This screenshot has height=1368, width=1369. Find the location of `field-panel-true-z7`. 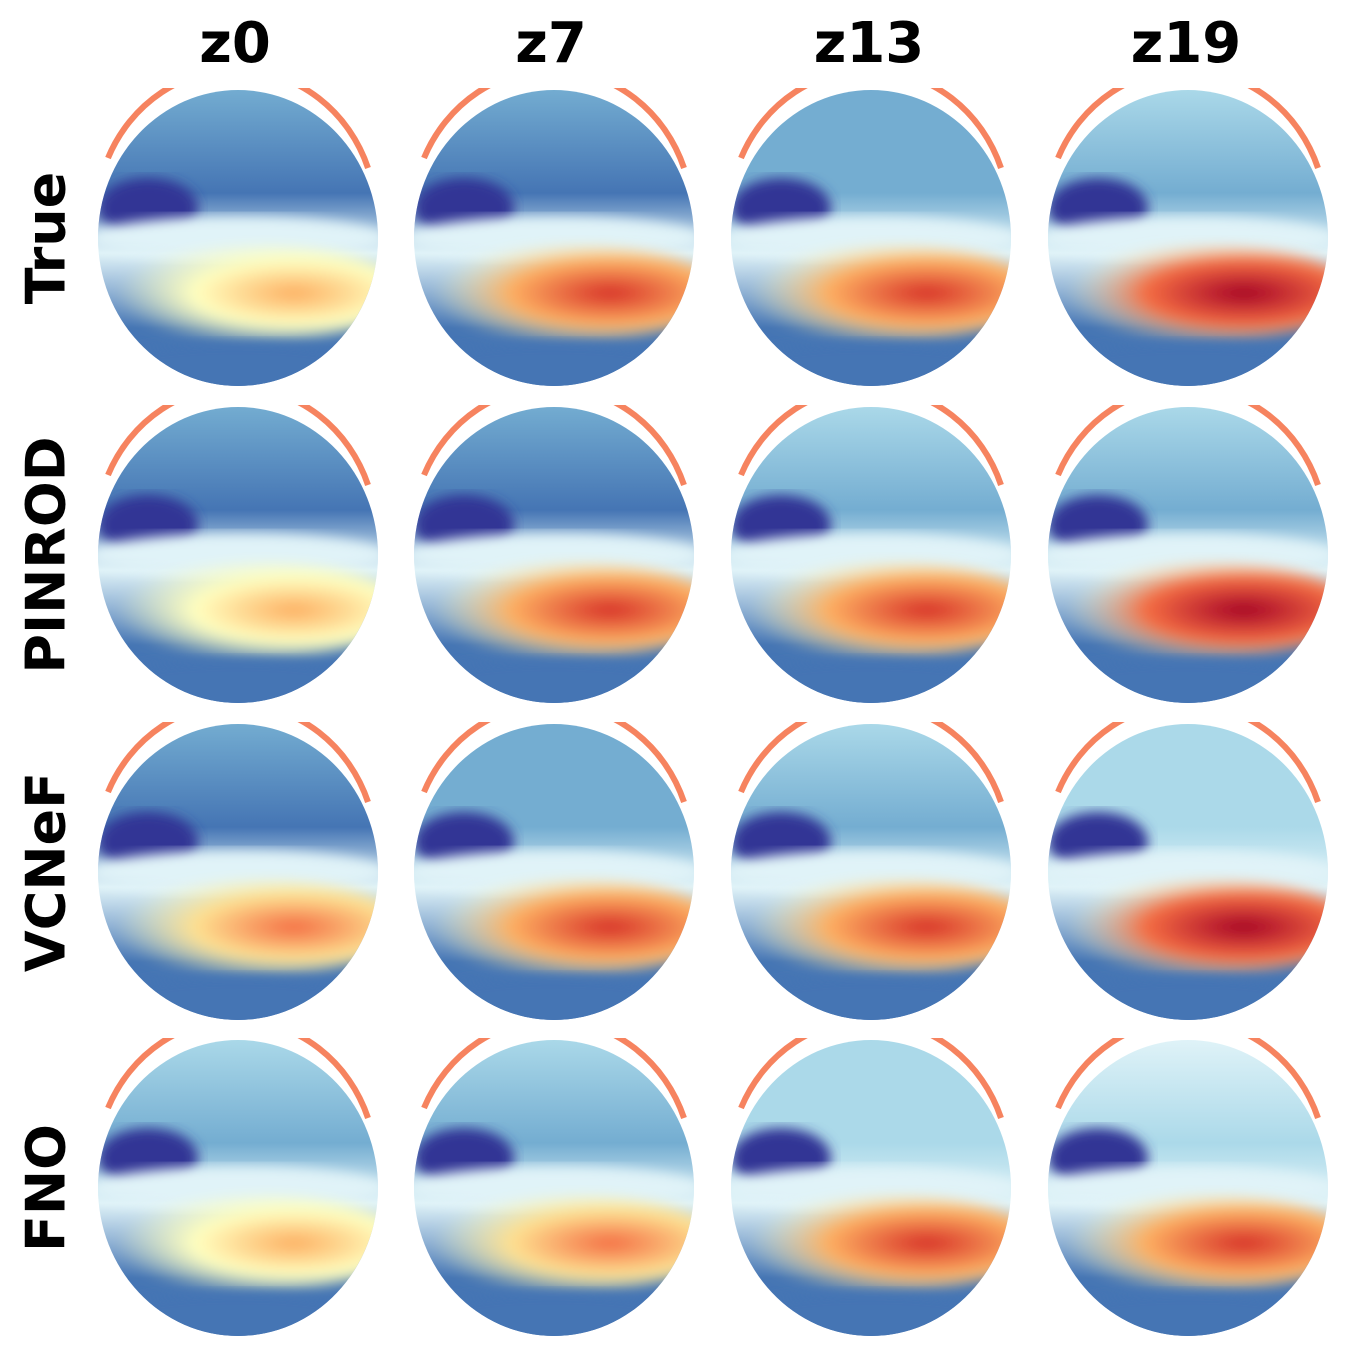

field-panel-true-z7 is located at coordinates (554, 238).